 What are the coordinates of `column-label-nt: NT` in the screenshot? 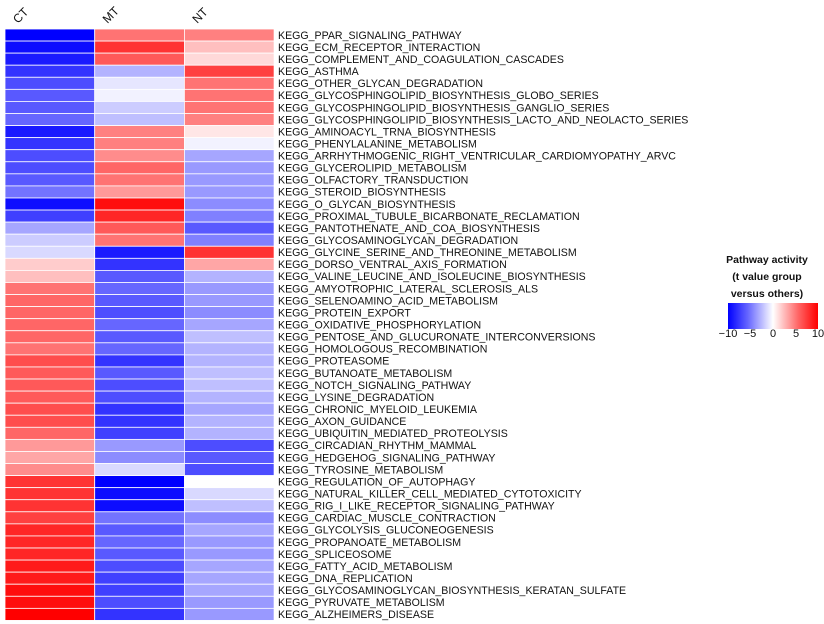 It's located at (200, 15).